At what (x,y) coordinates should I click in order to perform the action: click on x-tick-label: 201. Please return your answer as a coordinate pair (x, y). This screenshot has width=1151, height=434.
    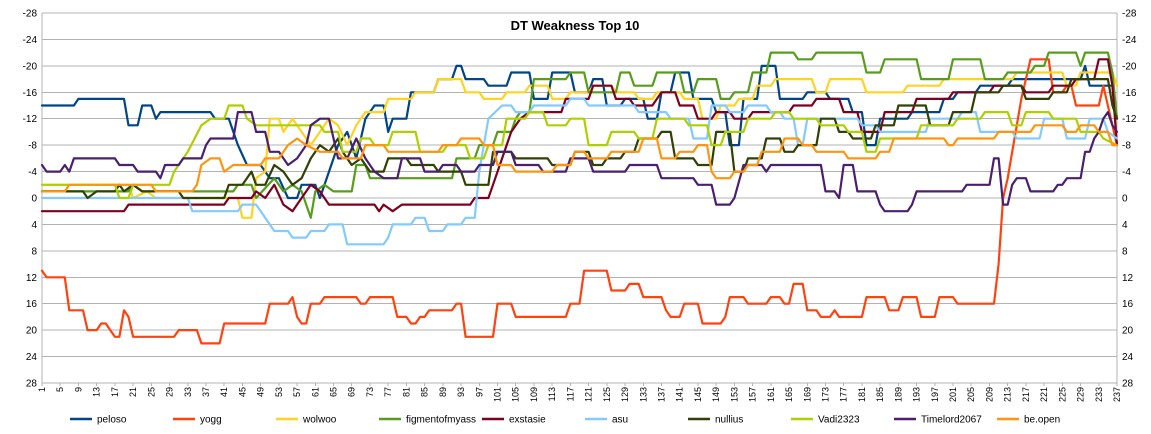
    Looking at the image, I should click on (953, 394).